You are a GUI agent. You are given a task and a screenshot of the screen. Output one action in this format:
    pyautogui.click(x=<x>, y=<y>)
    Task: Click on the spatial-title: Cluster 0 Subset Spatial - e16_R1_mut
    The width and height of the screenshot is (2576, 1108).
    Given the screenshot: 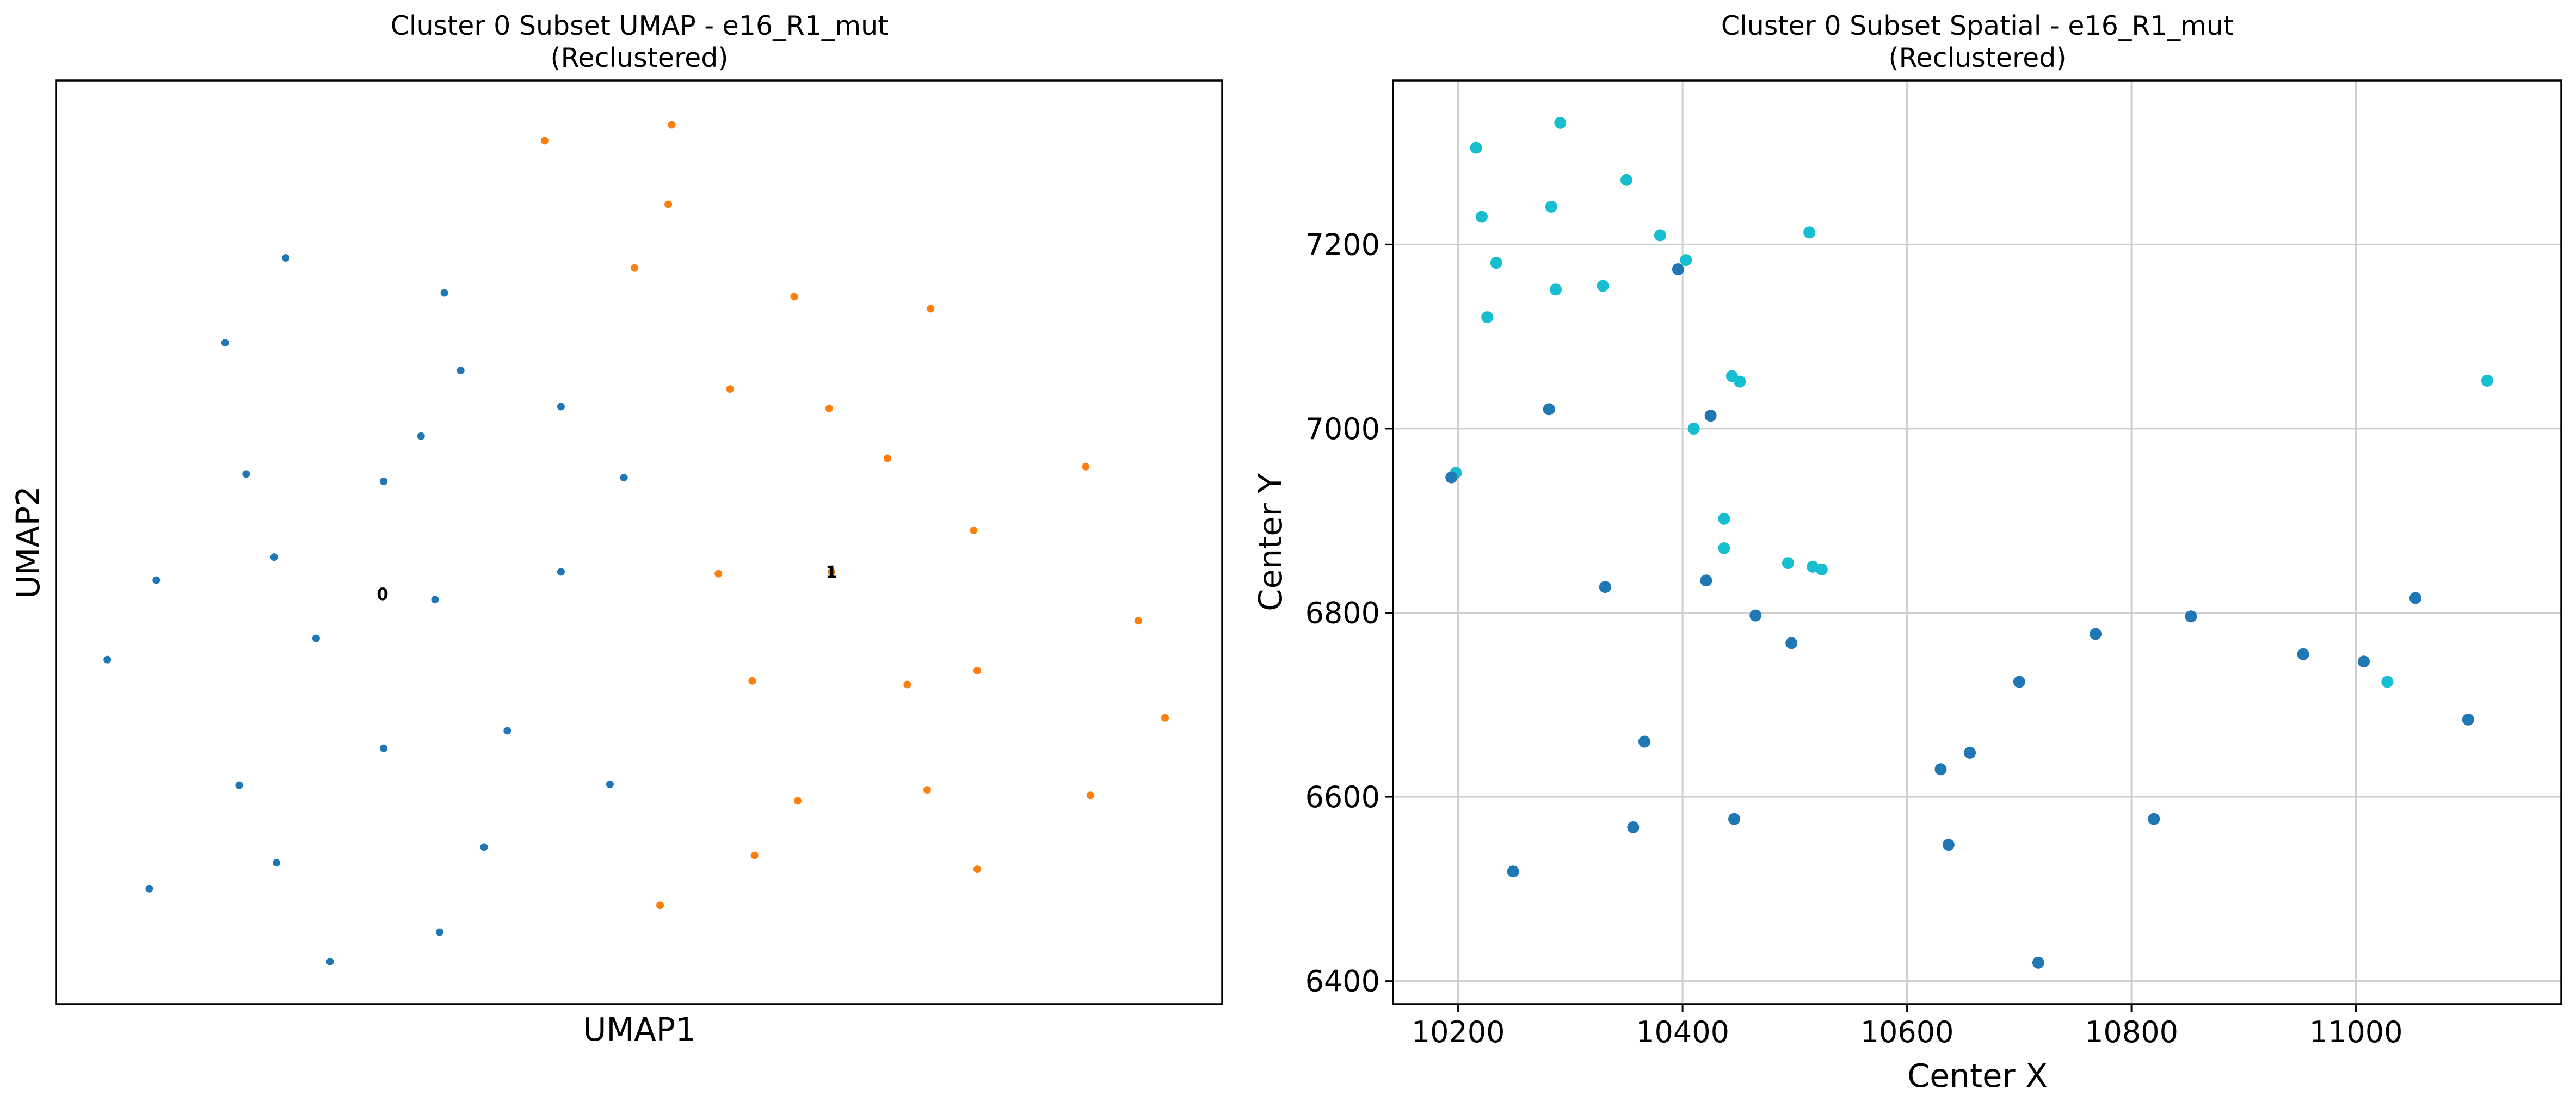 What is the action you would take?
    pyautogui.click(x=1978, y=25)
    